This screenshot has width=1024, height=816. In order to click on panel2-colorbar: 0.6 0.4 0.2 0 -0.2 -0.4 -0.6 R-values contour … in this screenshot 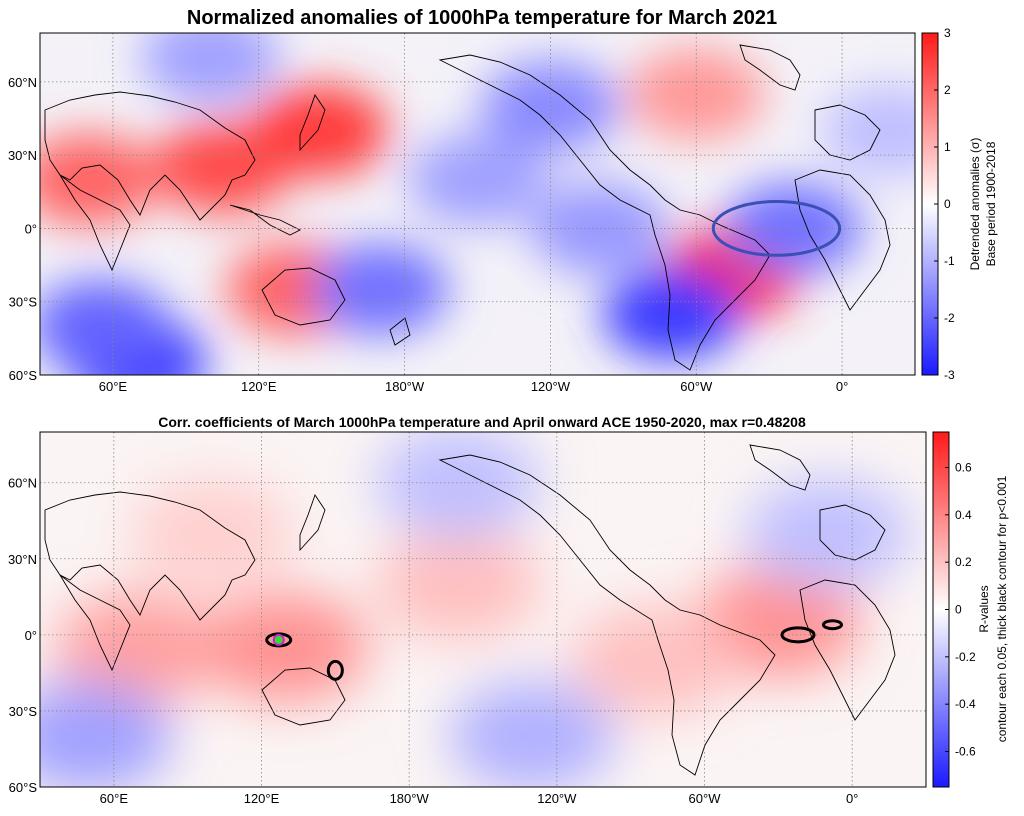, I will do `click(970, 609)`.